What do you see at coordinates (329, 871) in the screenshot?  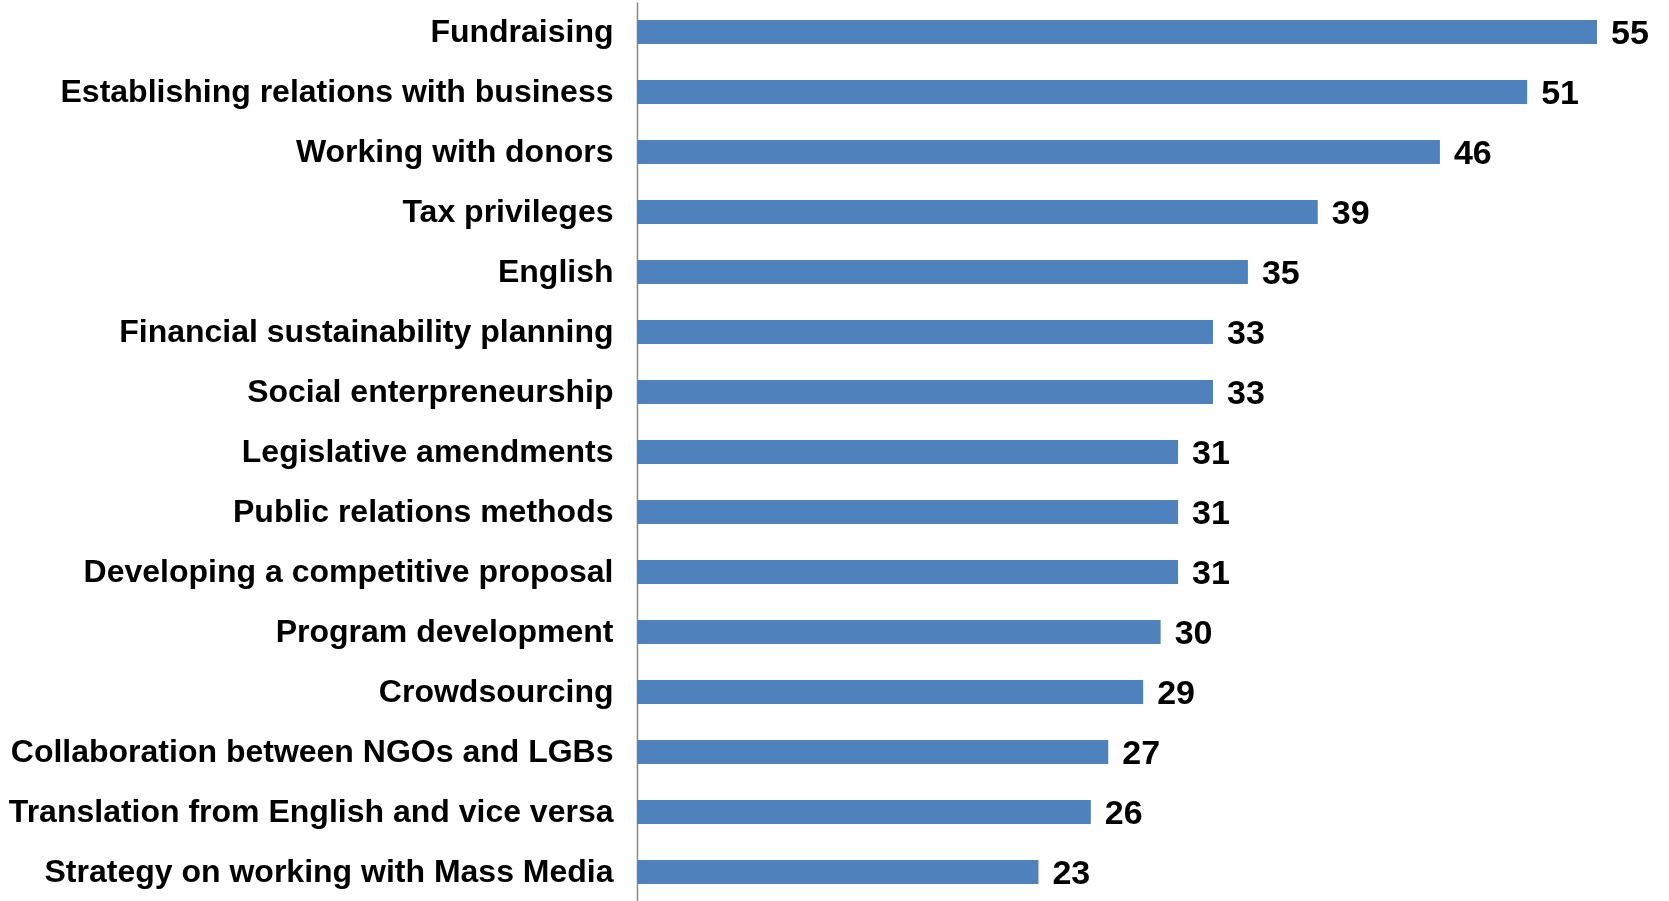 I see `y-tick-label: Strategy on working with Mass Media` at bounding box center [329, 871].